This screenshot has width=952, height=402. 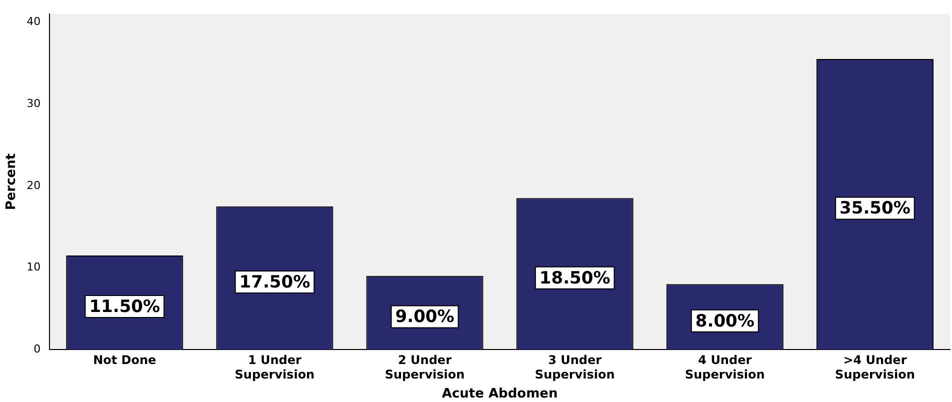 What do you see at coordinates (12, 181) in the screenshot?
I see `y-axis-title: Percent` at bounding box center [12, 181].